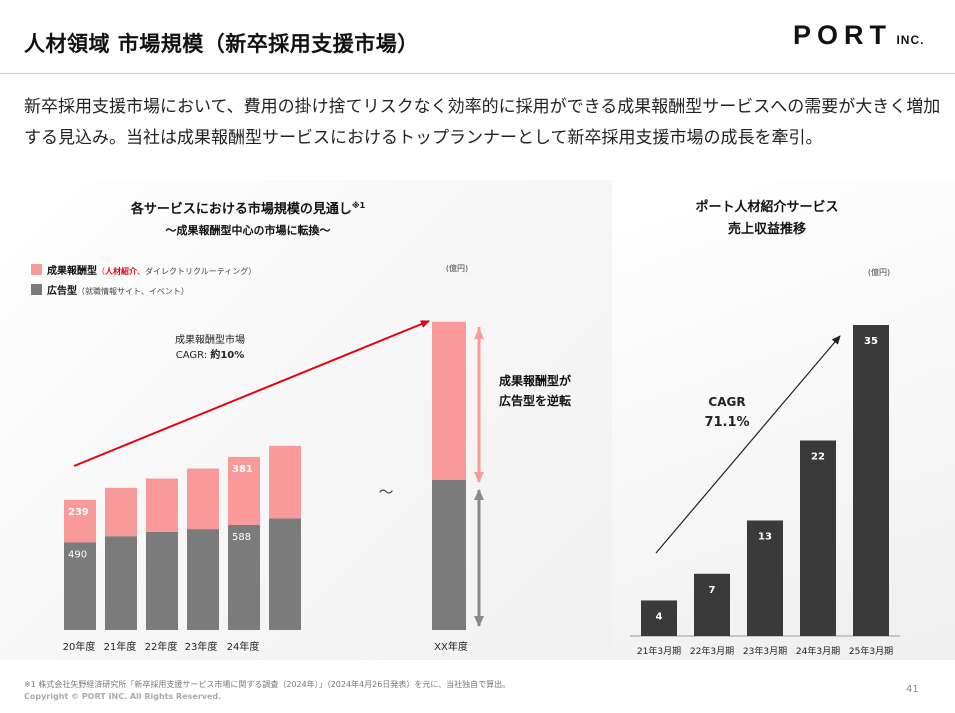 This screenshot has width=955, height=713. I want to click on x-tick-24年度: 24年度, so click(243, 646).